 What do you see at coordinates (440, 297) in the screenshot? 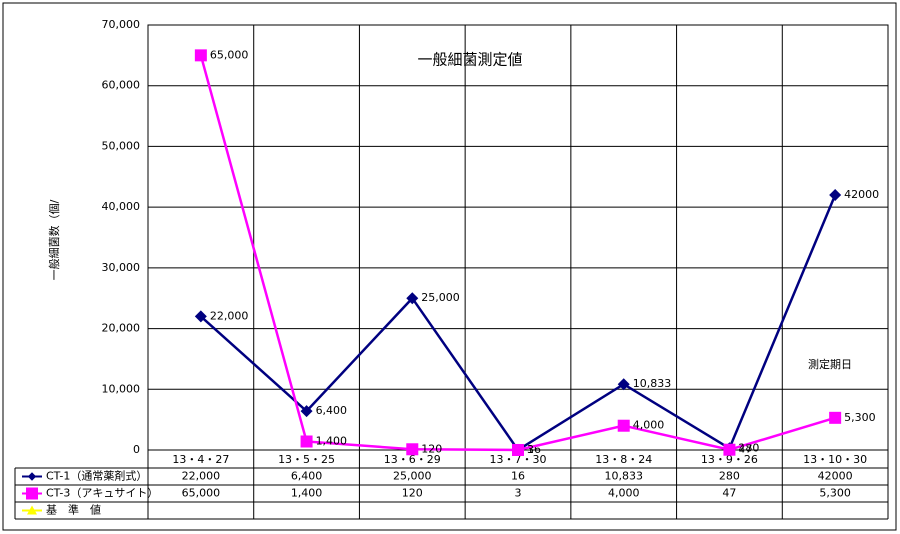
I see `data-label: 25,000` at bounding box center [440, 297].